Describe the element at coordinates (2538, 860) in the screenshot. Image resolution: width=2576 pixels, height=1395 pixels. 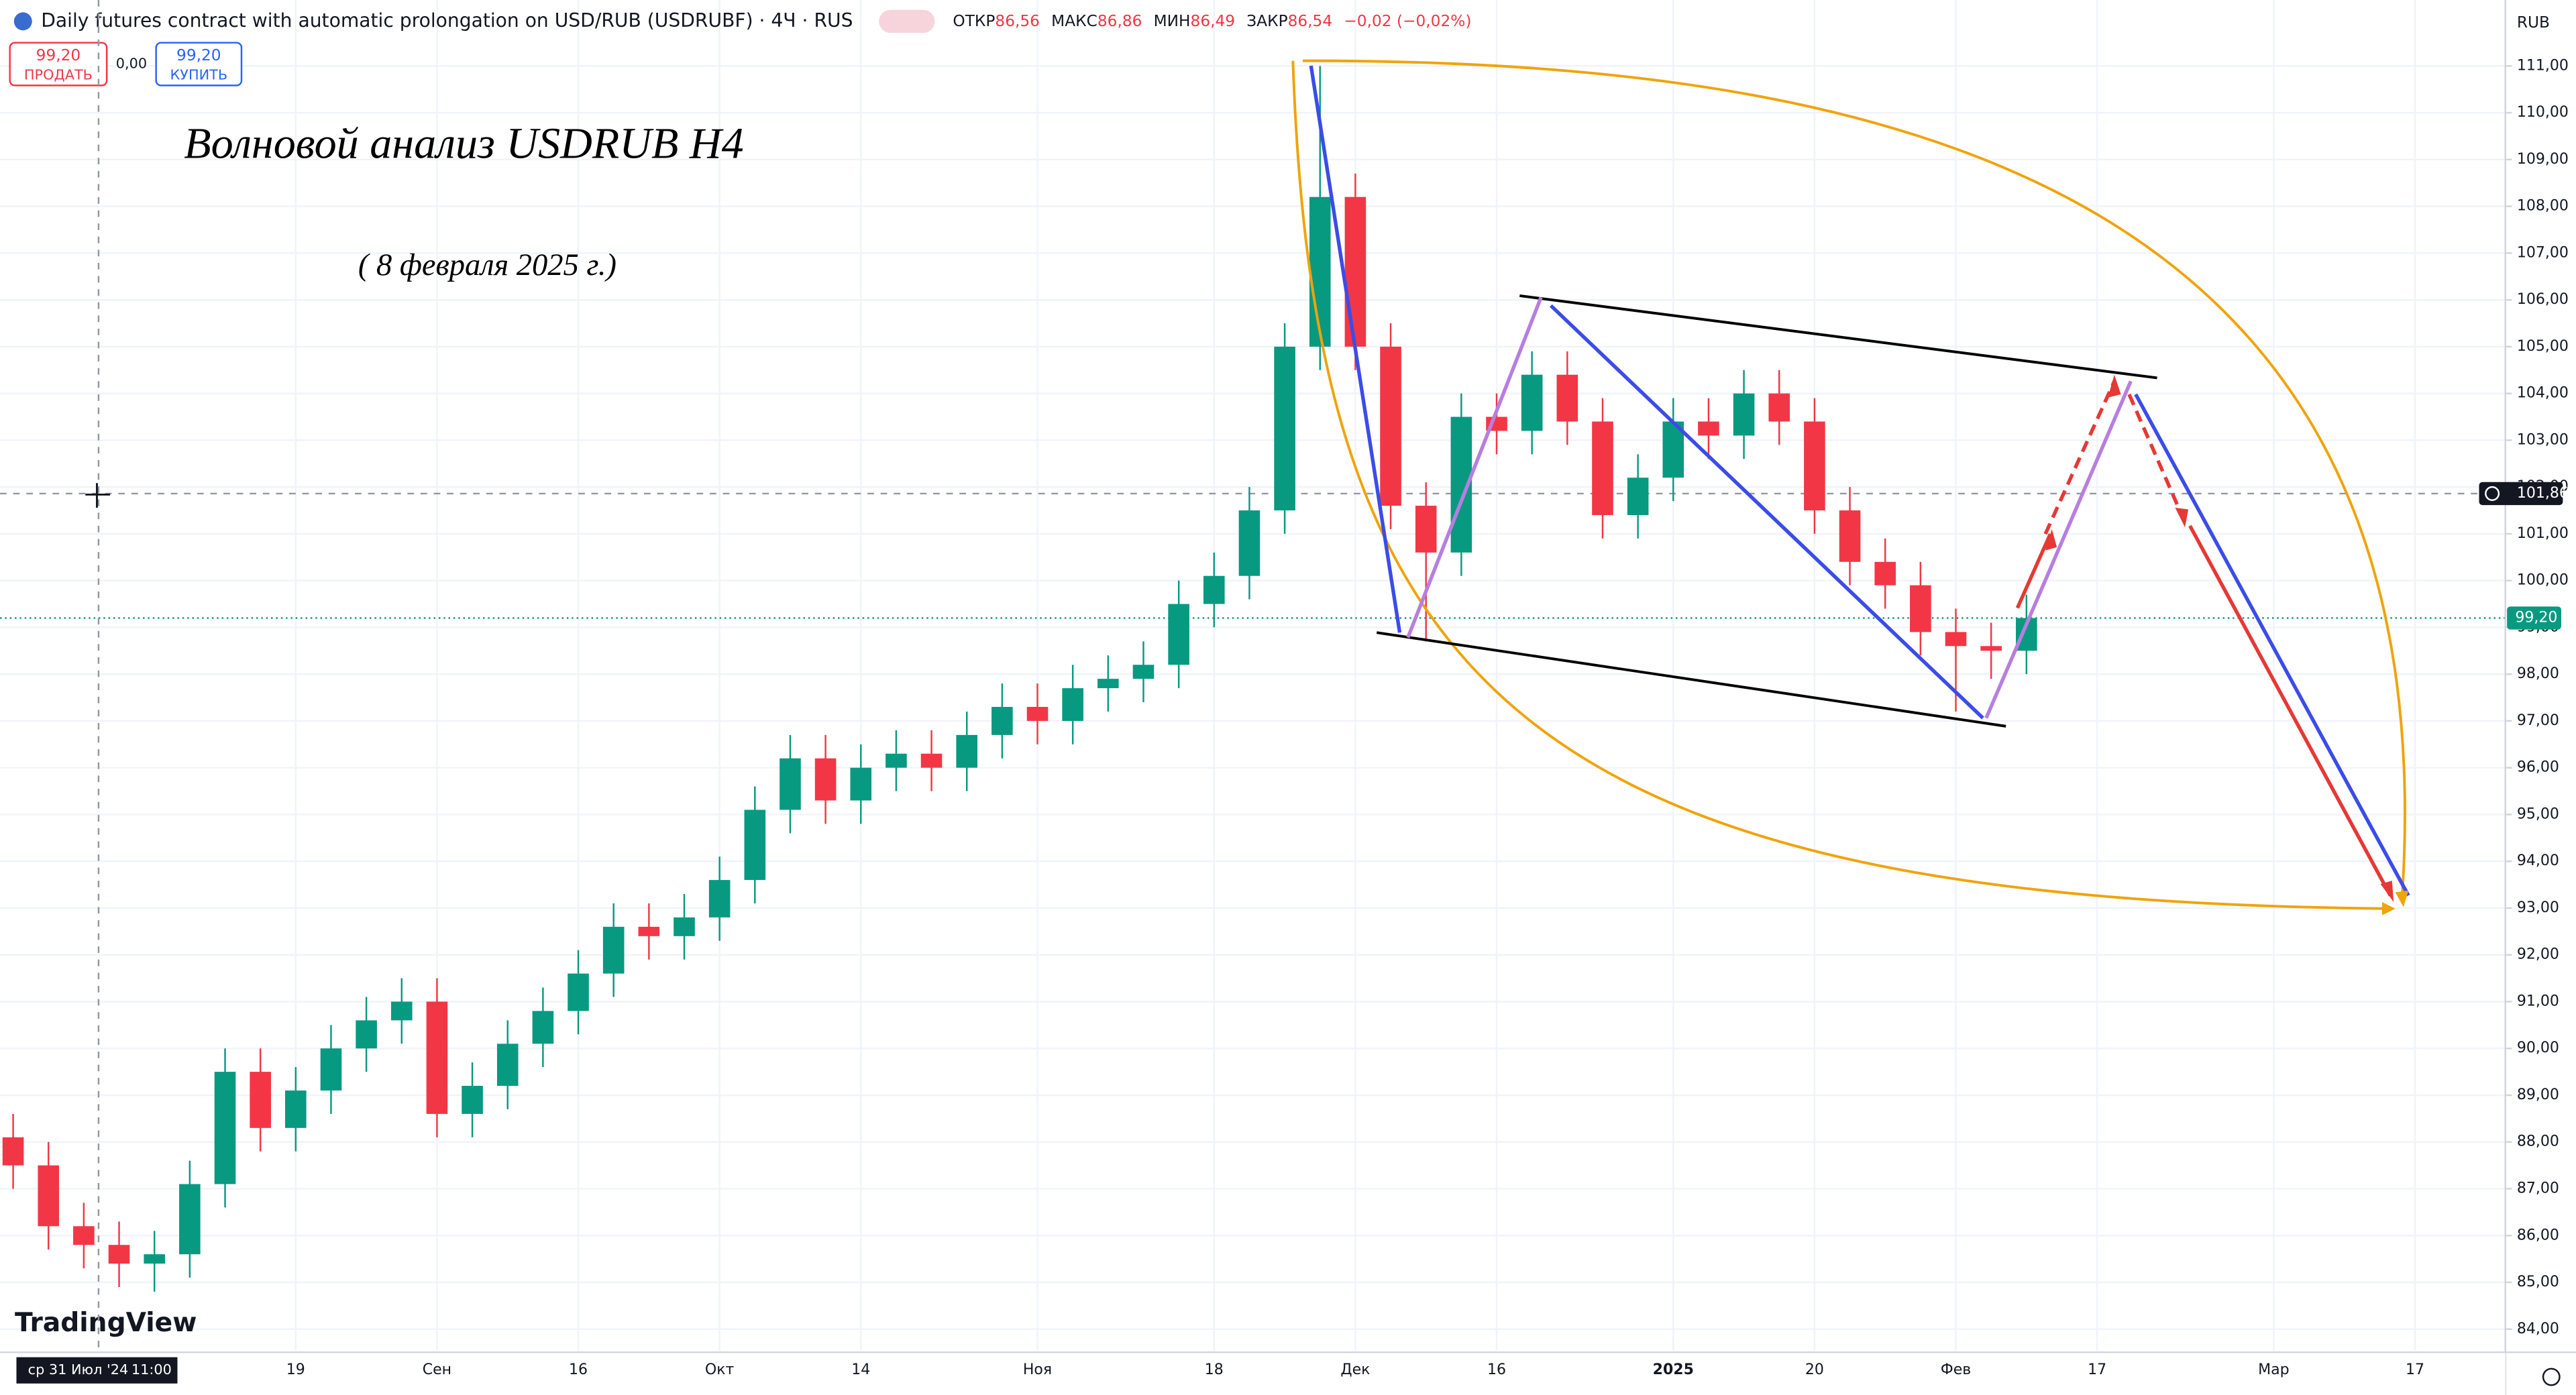
I see `y-tick-label: 94,00` at that location.